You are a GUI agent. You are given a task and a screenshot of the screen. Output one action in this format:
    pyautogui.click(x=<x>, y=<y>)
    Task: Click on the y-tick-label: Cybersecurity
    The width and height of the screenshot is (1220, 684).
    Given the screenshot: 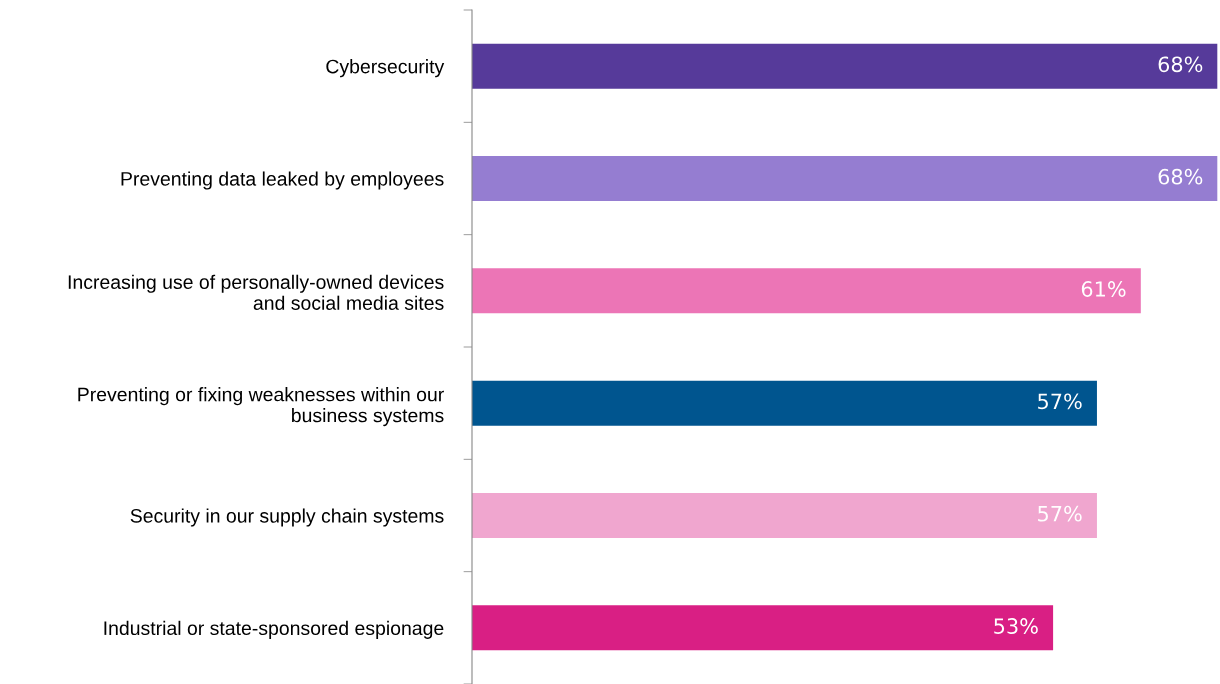 What is the action you would take?
    pyautogui.click(x=385, y=68)
    